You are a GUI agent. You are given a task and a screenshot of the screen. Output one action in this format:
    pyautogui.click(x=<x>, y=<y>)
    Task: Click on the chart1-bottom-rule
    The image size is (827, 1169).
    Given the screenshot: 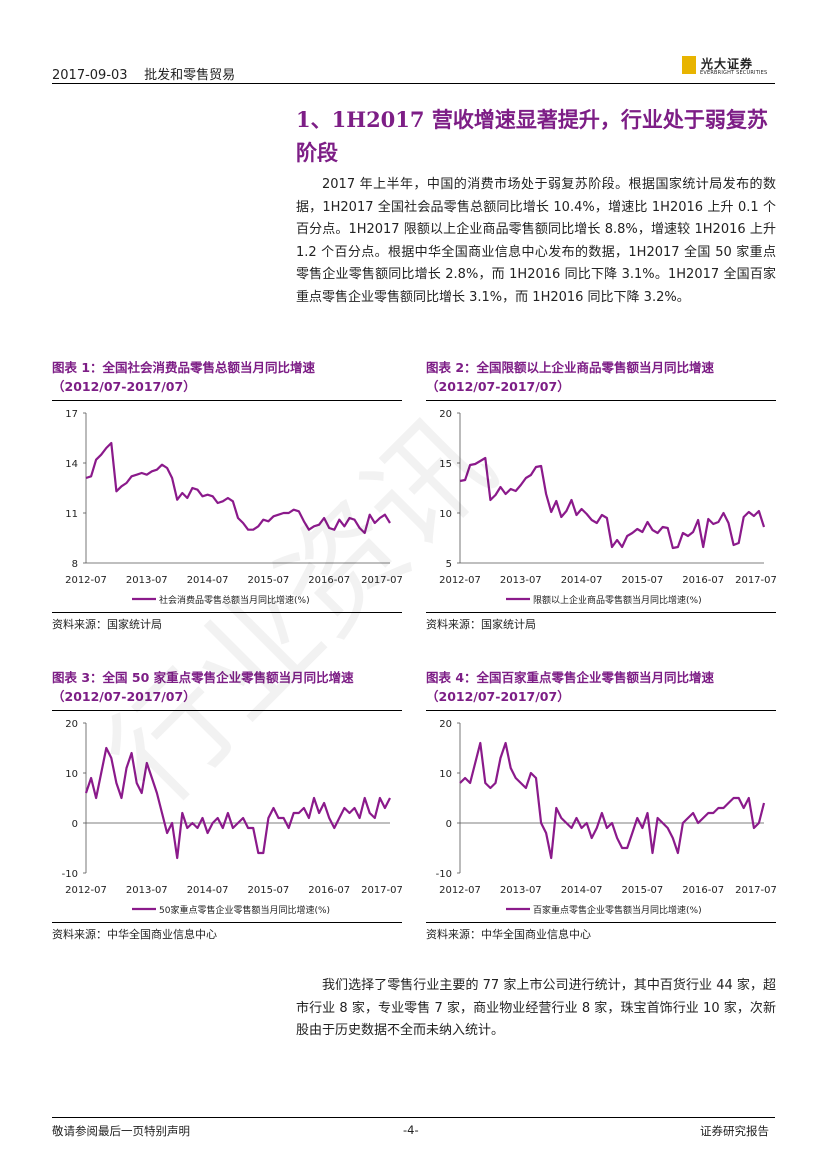 What is the action you would take?
    pyautogui.click(x=227, y=612)
    